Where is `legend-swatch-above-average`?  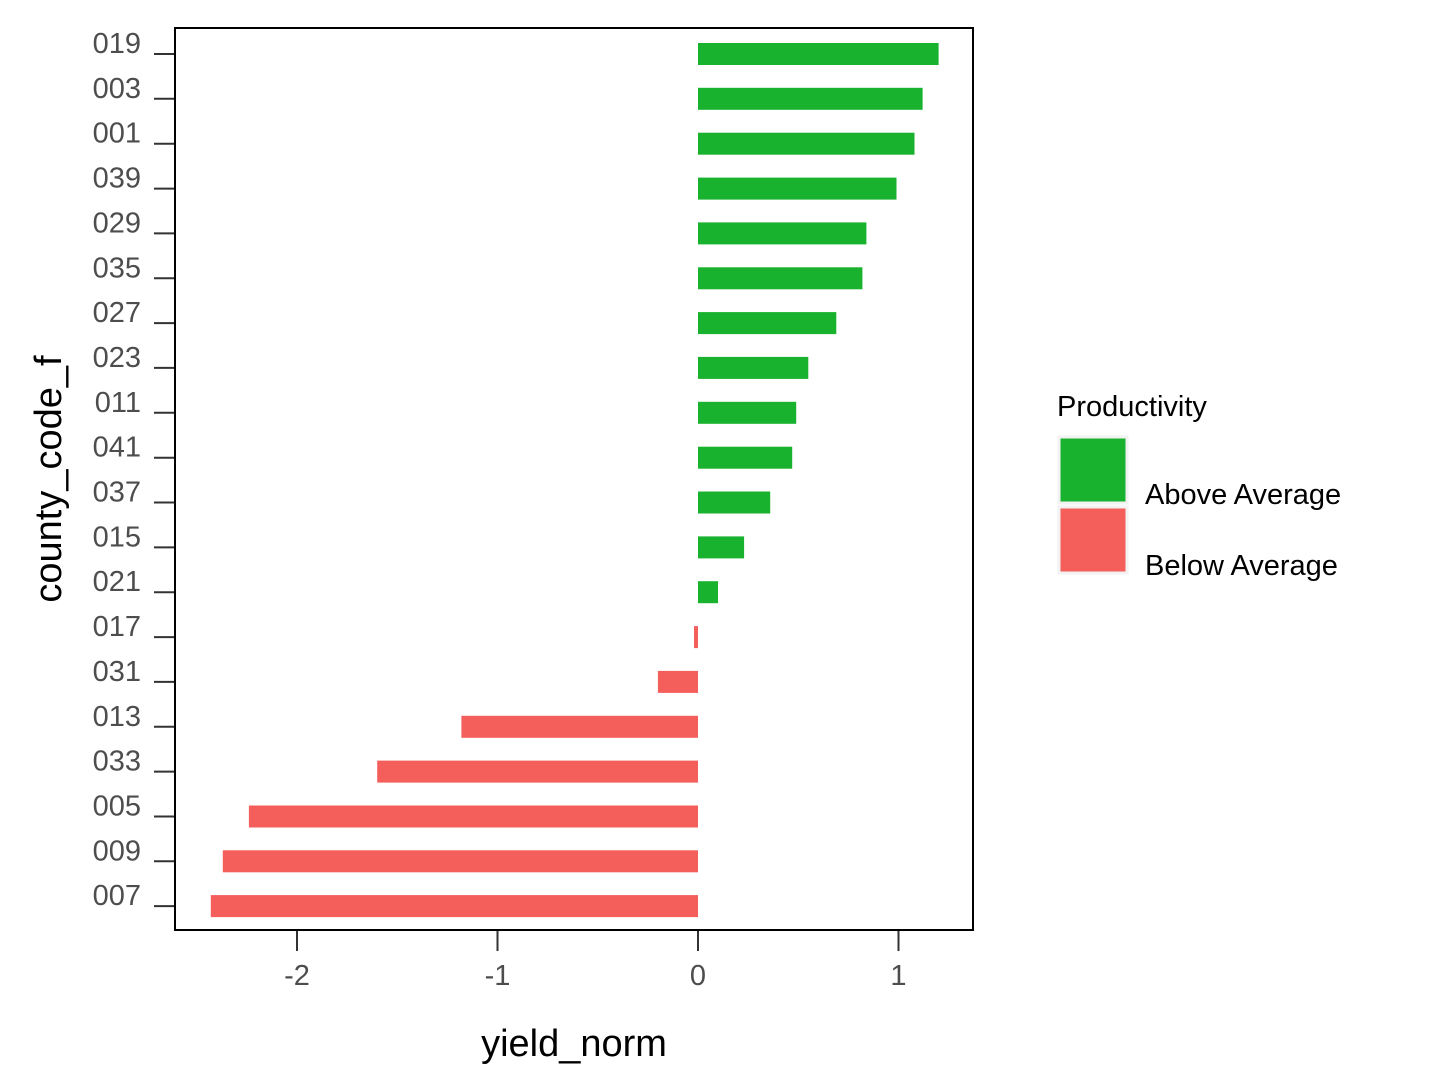 legend-swatch-above-average is located at coordinates (1093, 470).